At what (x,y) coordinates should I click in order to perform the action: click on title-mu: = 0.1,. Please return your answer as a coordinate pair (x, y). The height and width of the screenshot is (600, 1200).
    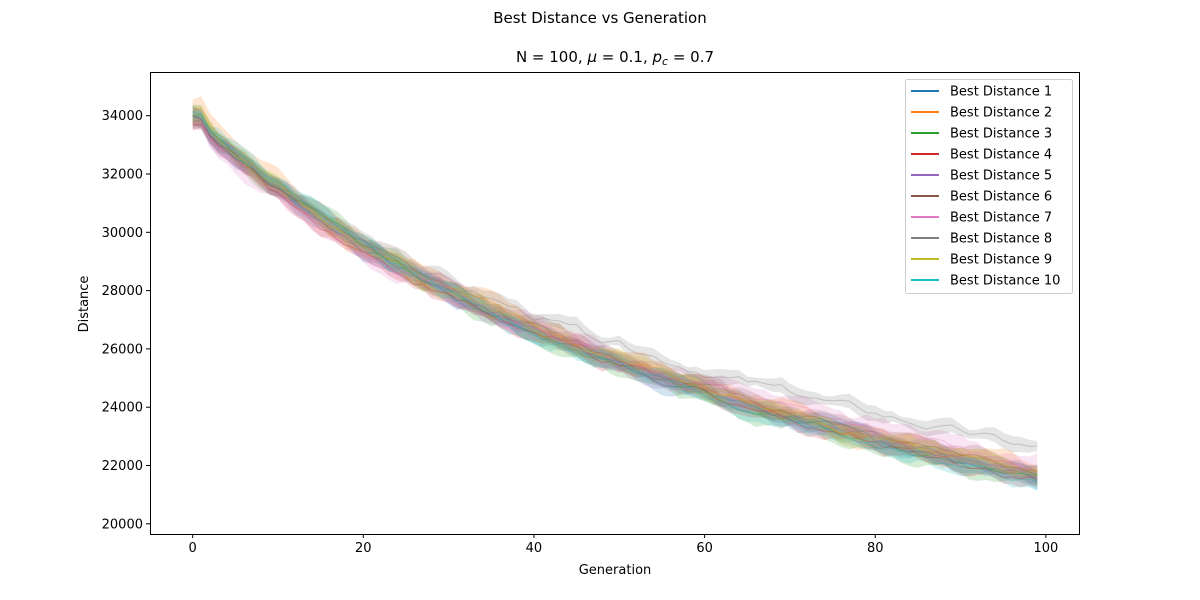
    Looking at the image, I should click on (624, 57).